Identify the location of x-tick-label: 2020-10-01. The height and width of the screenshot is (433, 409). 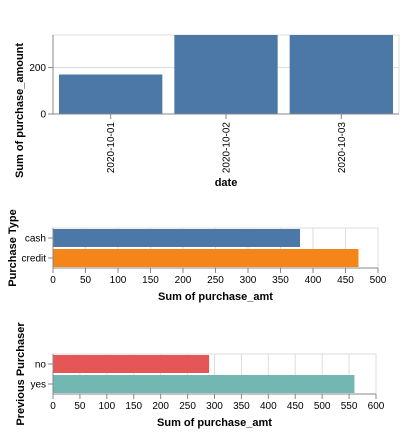
(111, 148).